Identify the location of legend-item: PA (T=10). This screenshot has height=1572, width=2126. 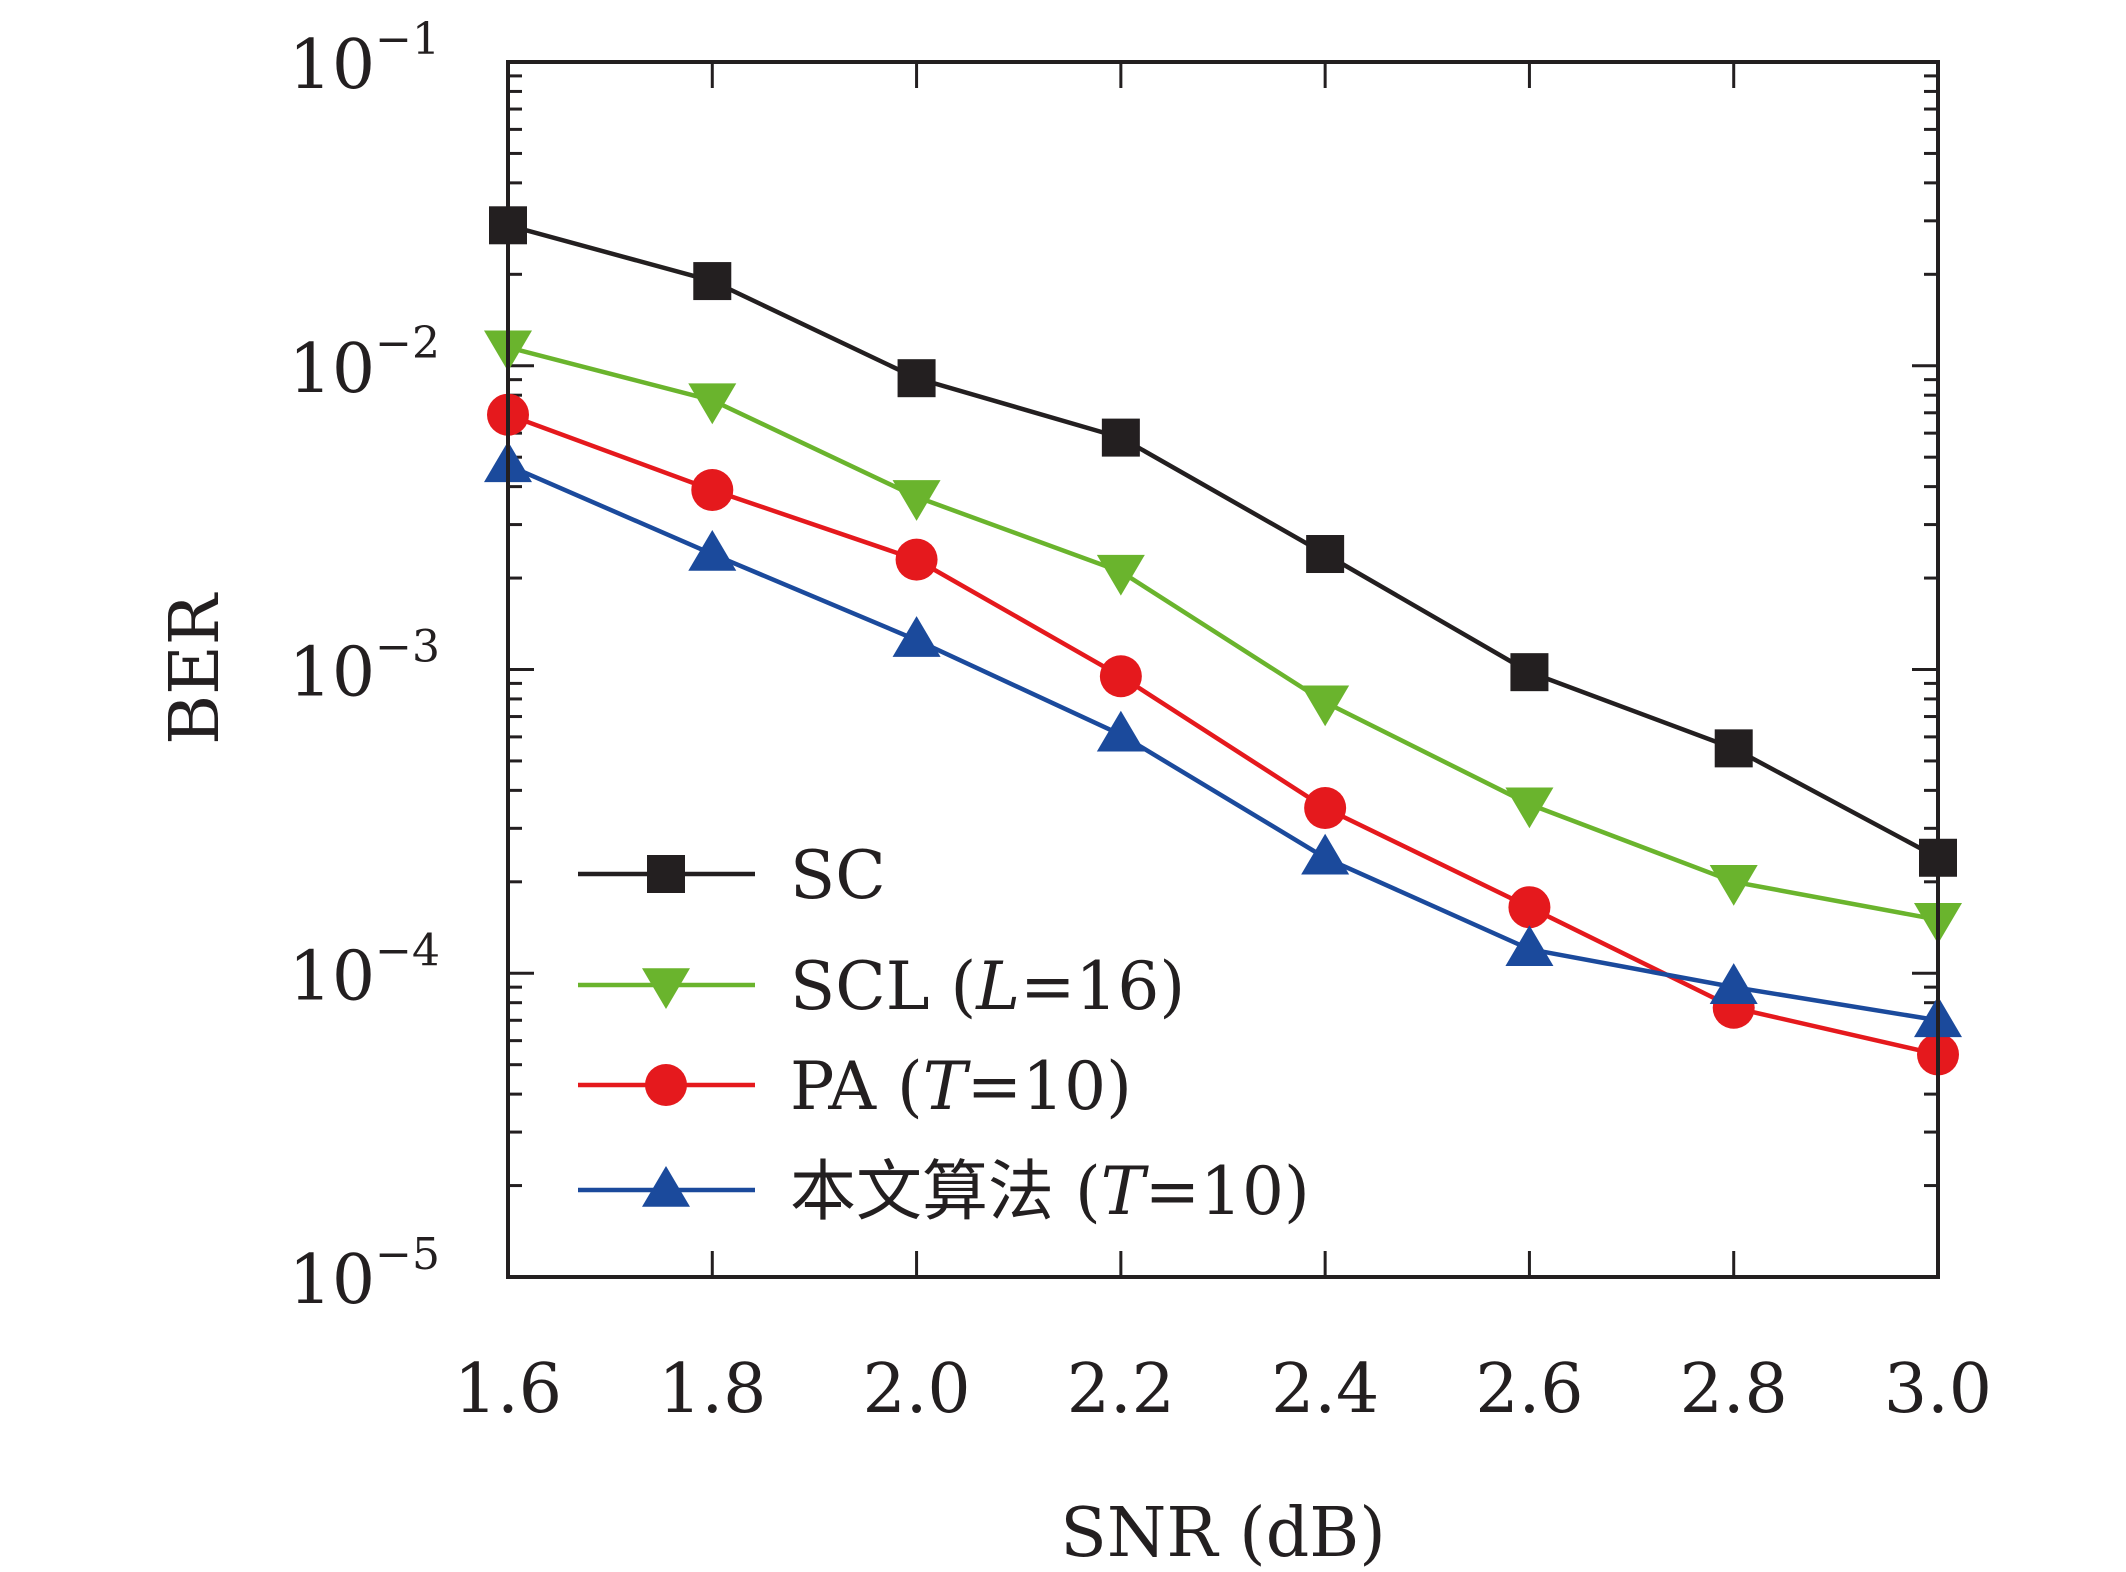
(855, 1086).